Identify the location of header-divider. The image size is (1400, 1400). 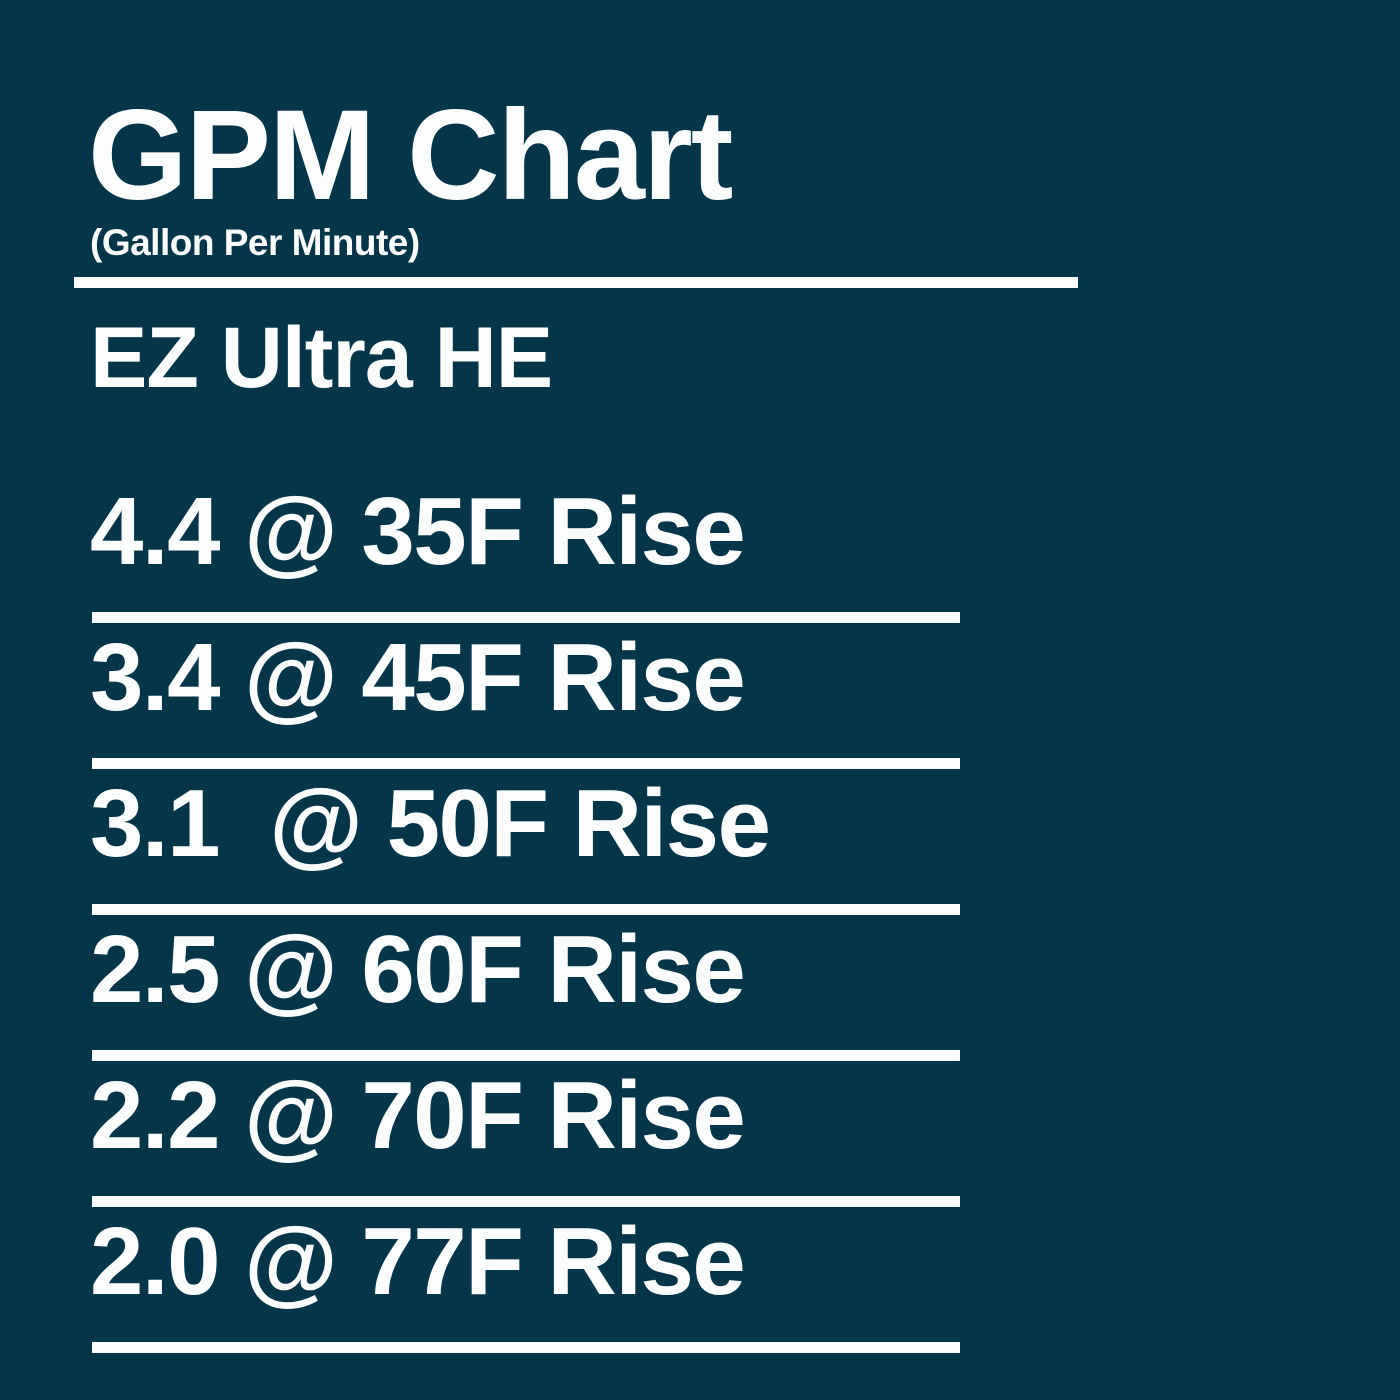
(576, 282).